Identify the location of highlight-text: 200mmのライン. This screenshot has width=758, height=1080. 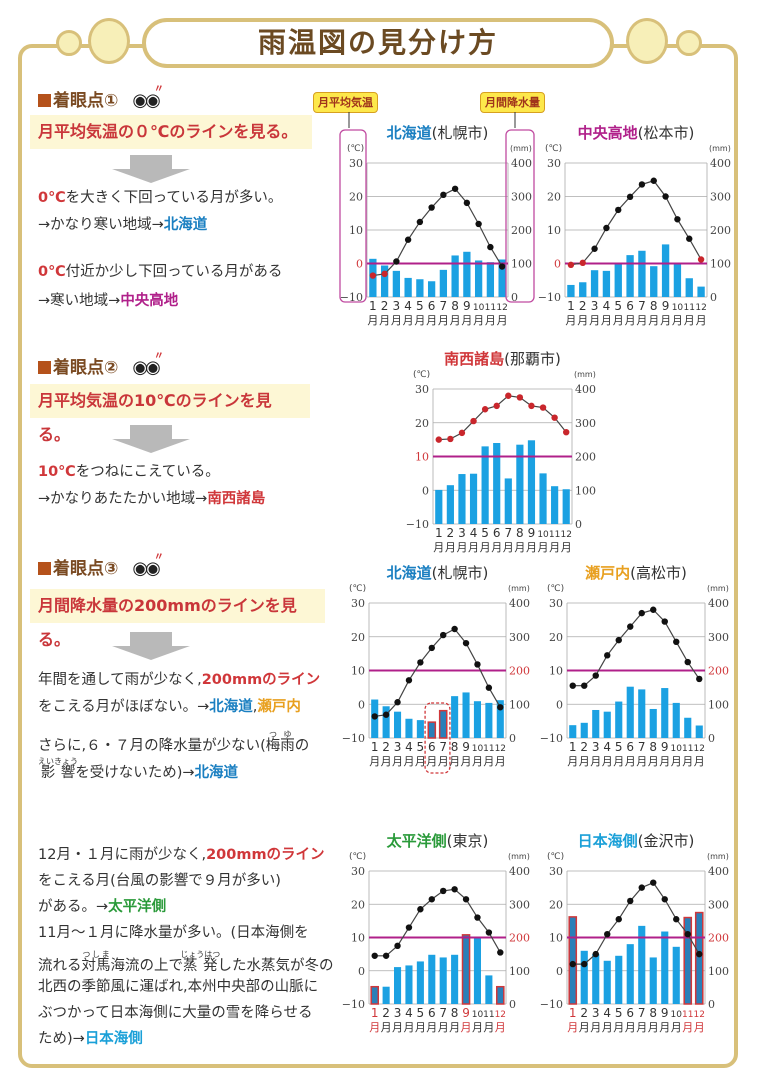
(261, 680).